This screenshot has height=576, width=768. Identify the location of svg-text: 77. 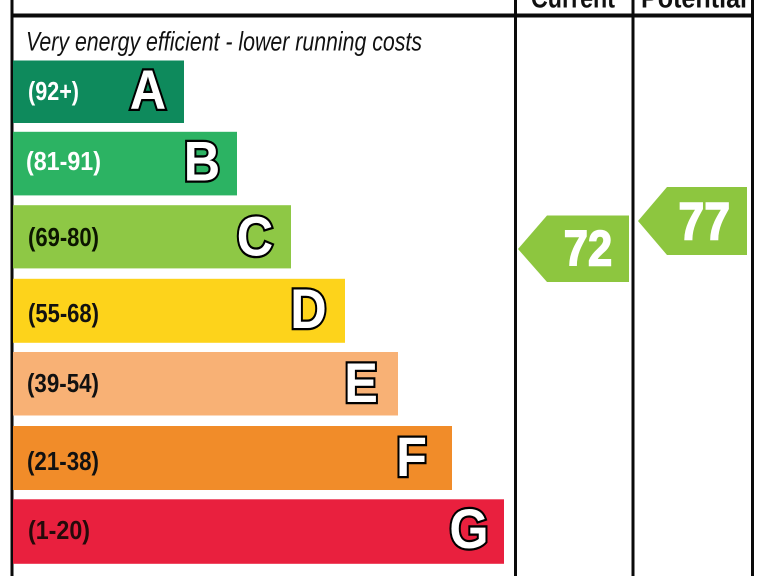
(704, 221).